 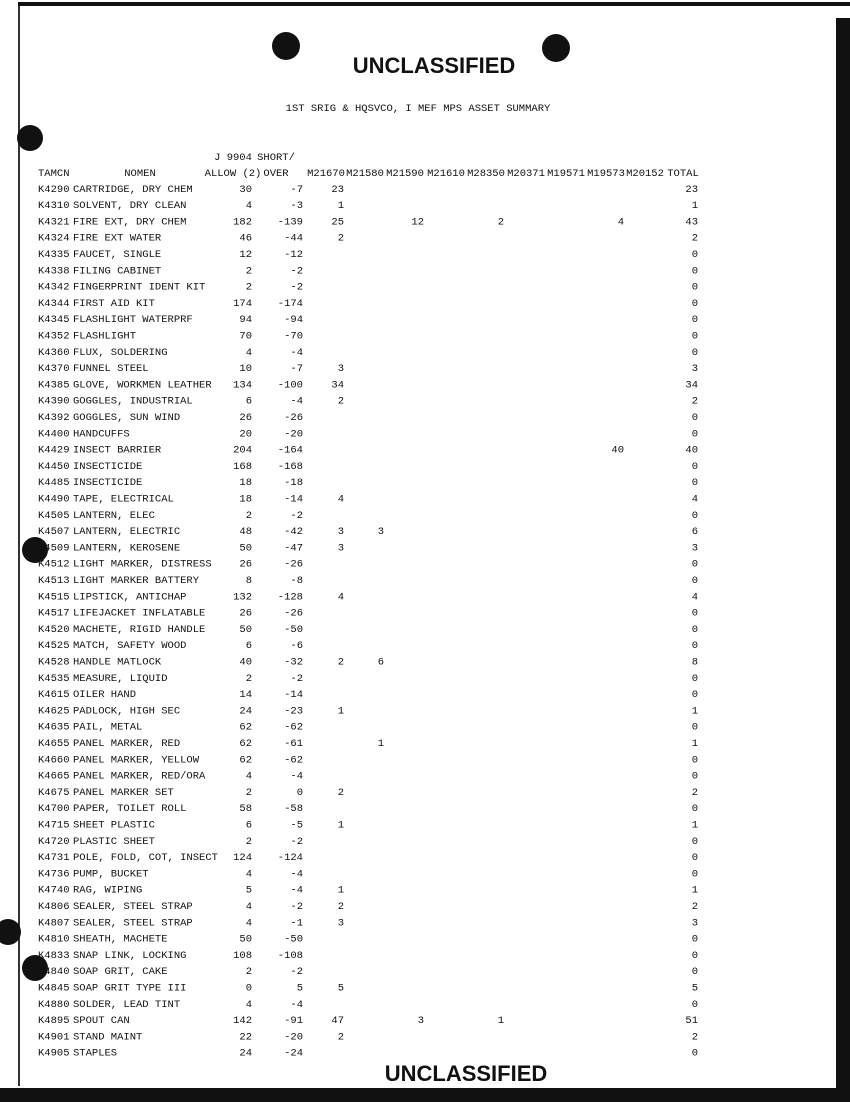 What do you see at coordinates (126, 418) in the screenshot?
I see `row-label: GOGGLES, SUN WIND` at bounding box center [126, 418].